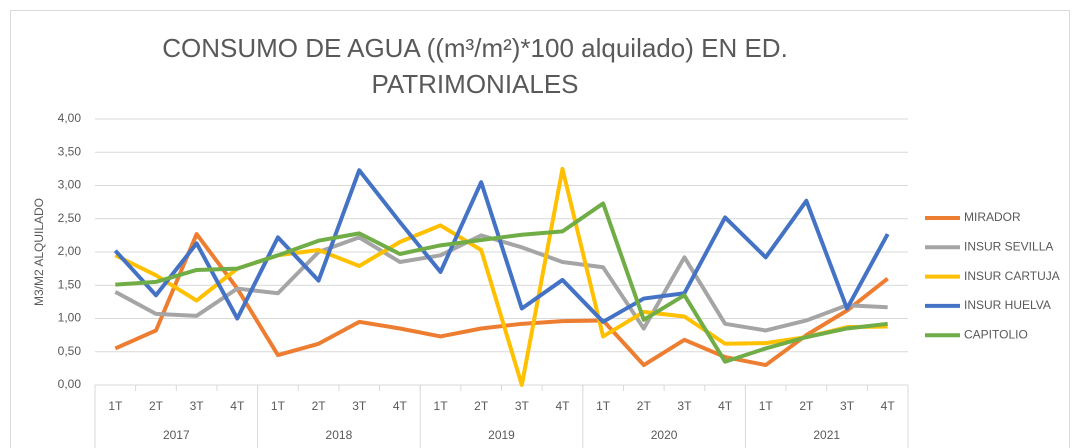  I want to click on y-tick-label: 3,00, so click(70, 185).